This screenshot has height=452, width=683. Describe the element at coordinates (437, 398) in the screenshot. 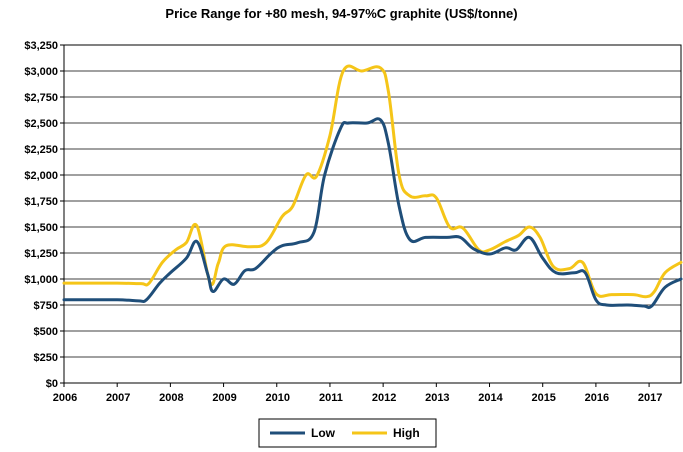

I see `x-tick-label: 2013` at that location.